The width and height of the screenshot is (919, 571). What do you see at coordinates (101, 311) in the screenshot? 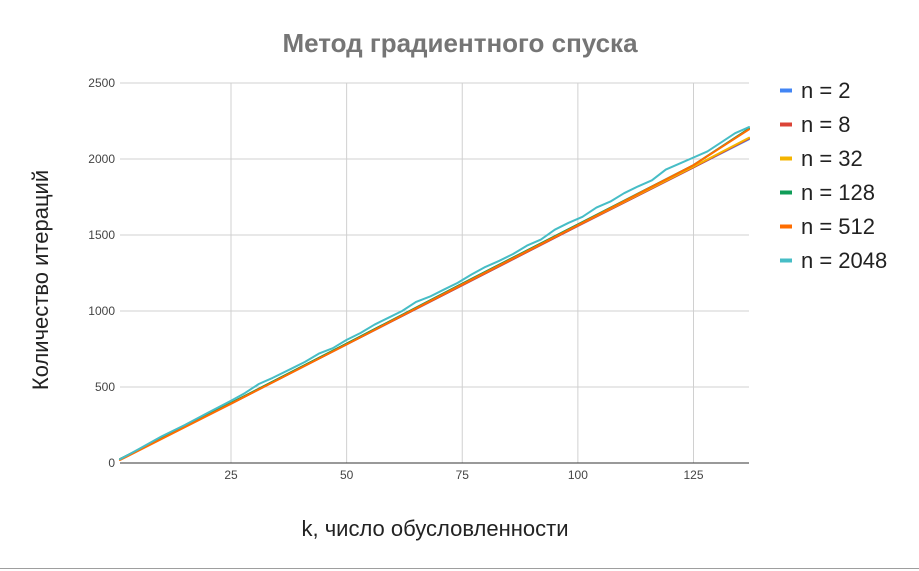
I see `y-tick-label: 1000` at bounding box center [101, 311].